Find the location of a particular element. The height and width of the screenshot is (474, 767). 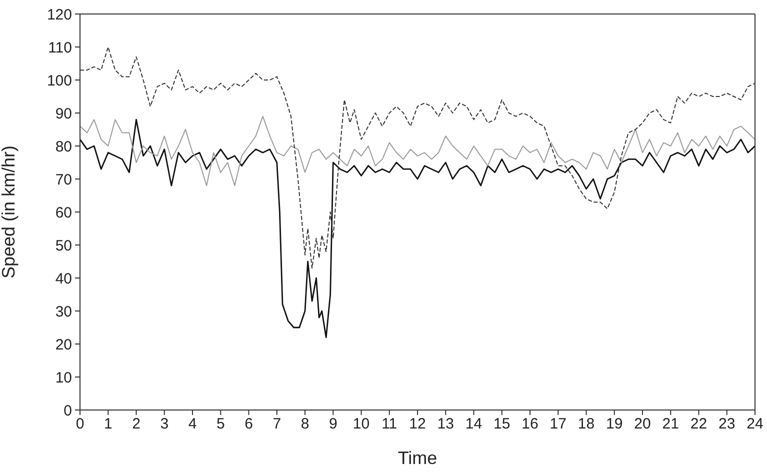

y-tick-label: 10 is located at coordinates (63, 377).